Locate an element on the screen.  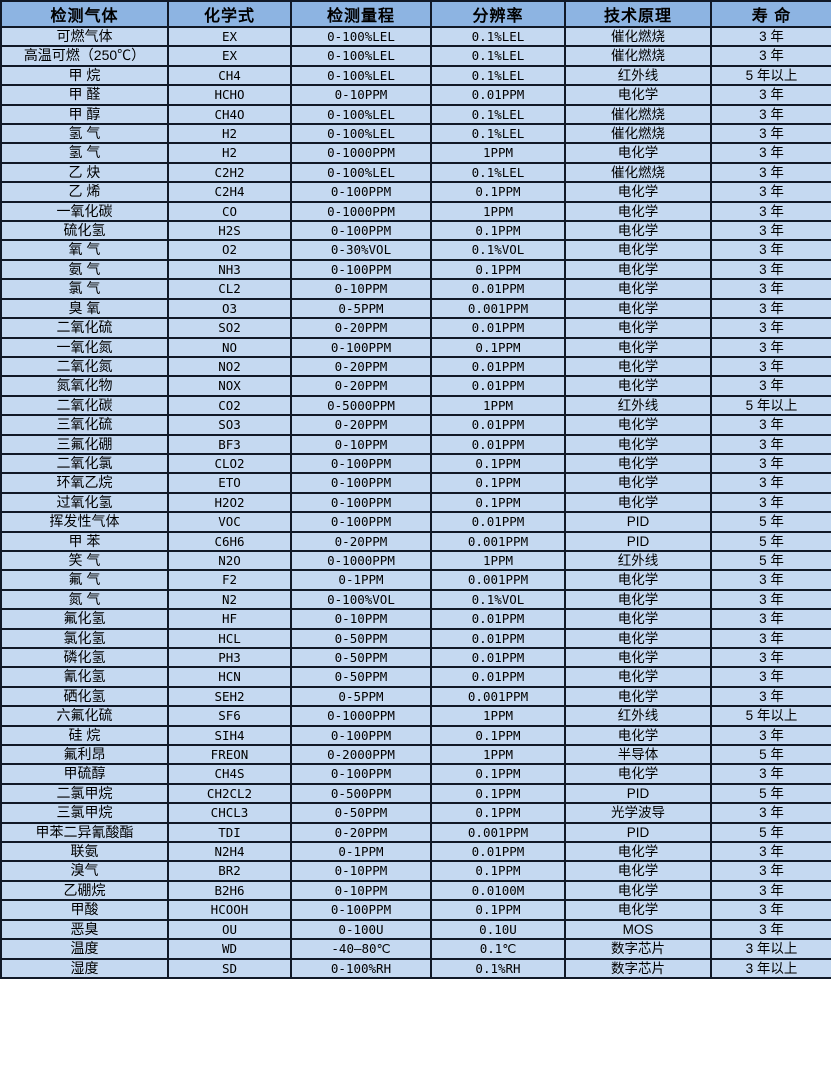
table-cell: 0.1%LEL is located at coordinates (498, 134).